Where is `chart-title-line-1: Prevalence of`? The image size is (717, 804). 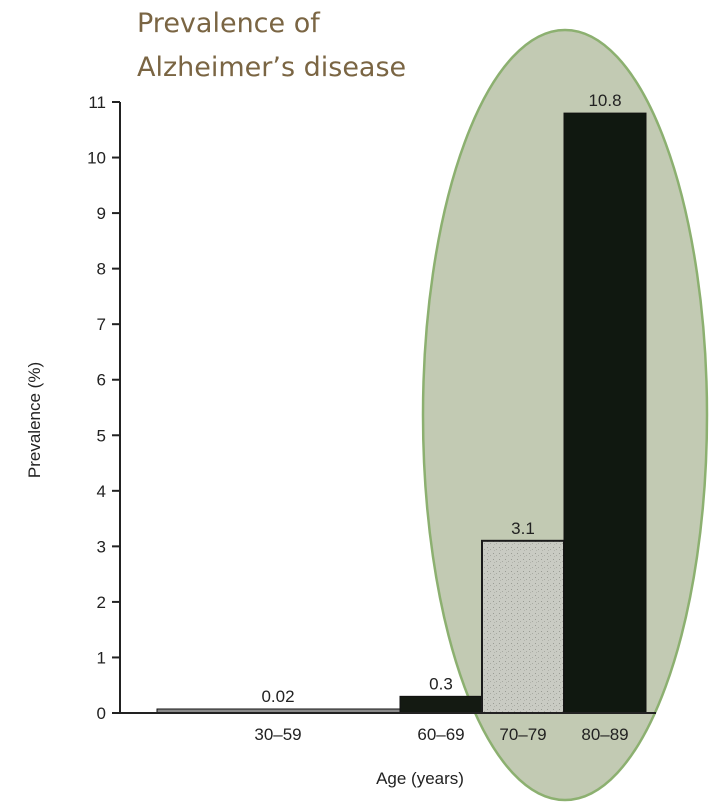
chart-title-line-1: Prevalence of is located at coordinates (228, 23).